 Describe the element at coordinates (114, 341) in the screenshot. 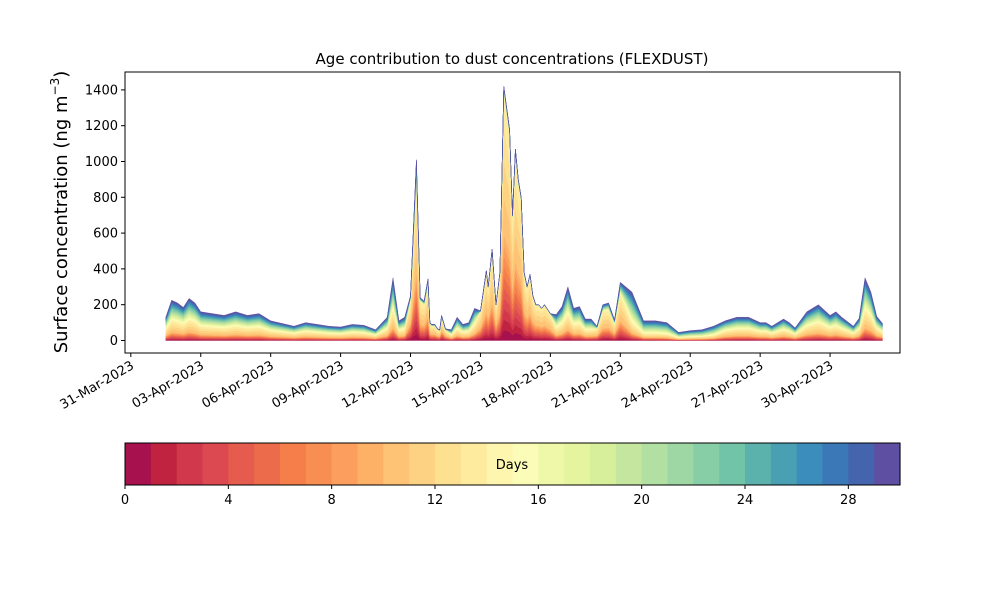

I see `y-tick-label: 0` at that location.